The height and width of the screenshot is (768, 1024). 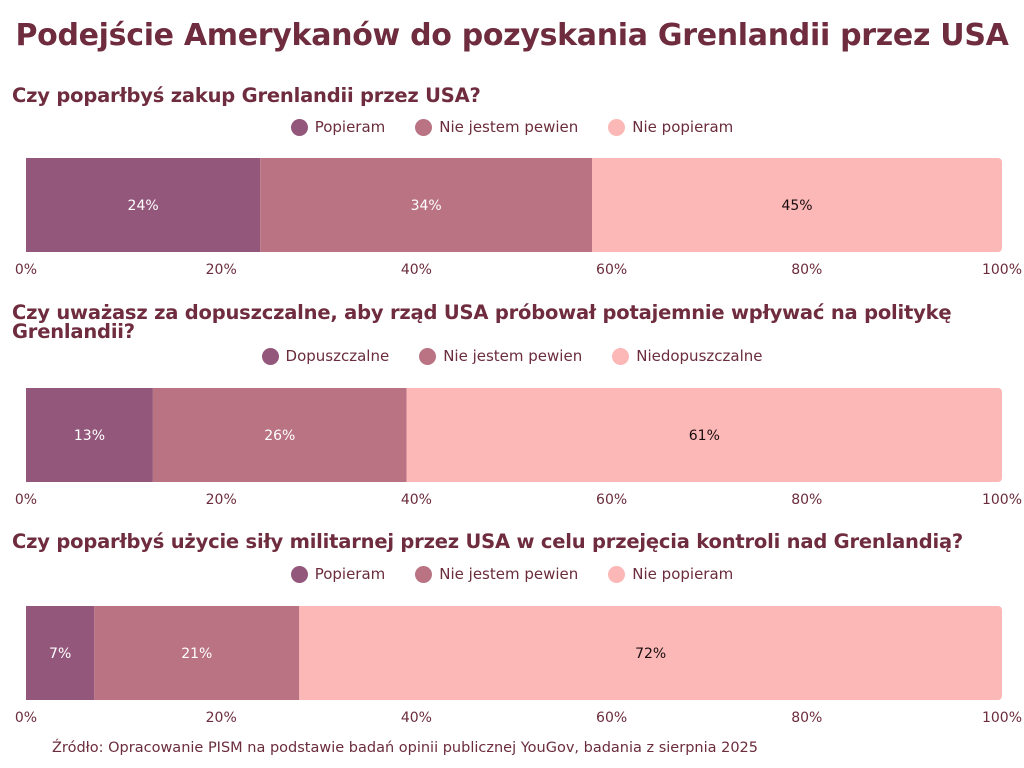 I want to click on data-label: 24%, so click(x=143, y=206).